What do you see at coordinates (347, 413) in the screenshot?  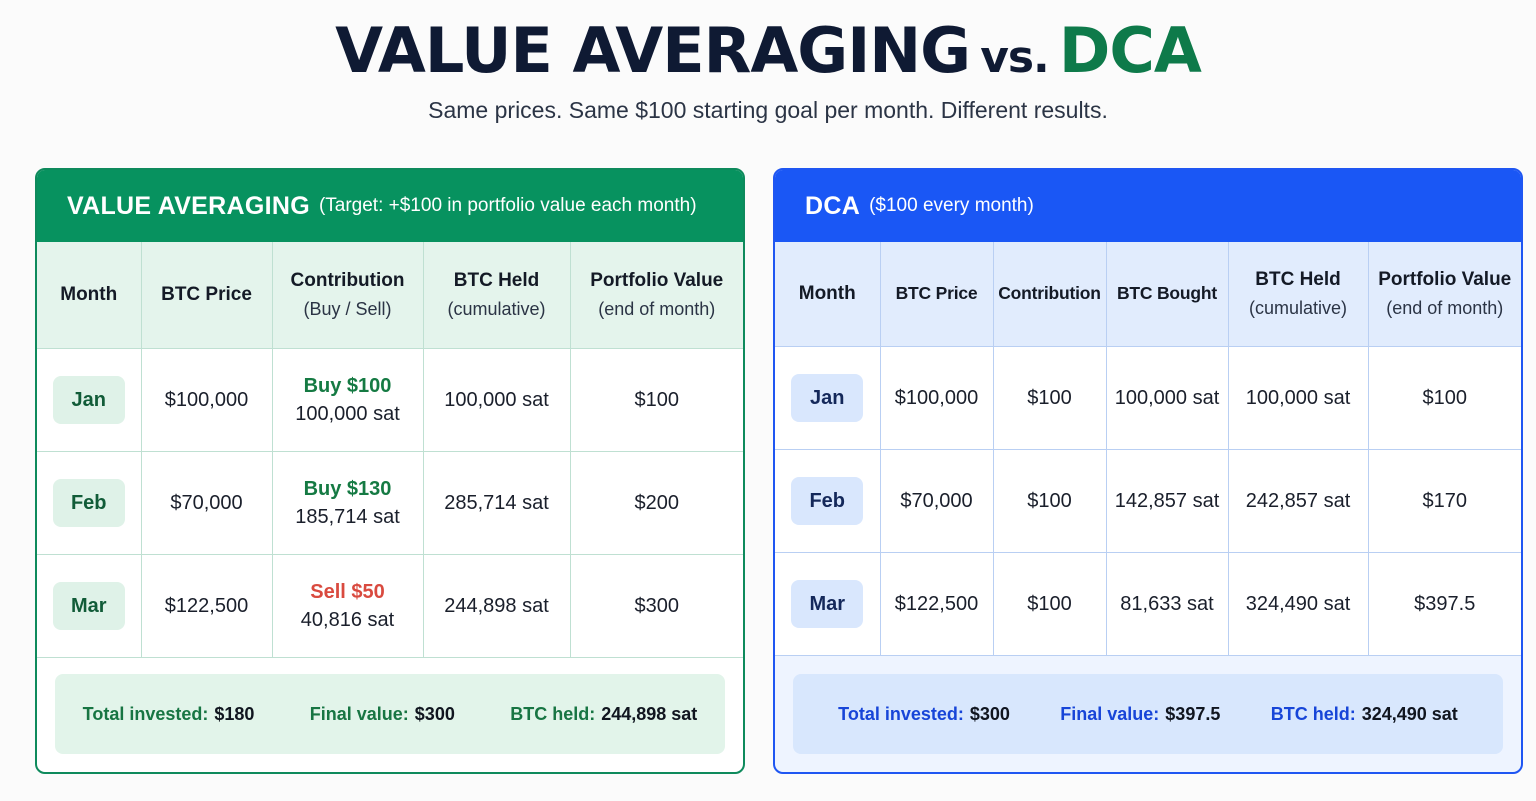 I see `contribution-sats: 100,000 sat` at bounding box center [347, 413].